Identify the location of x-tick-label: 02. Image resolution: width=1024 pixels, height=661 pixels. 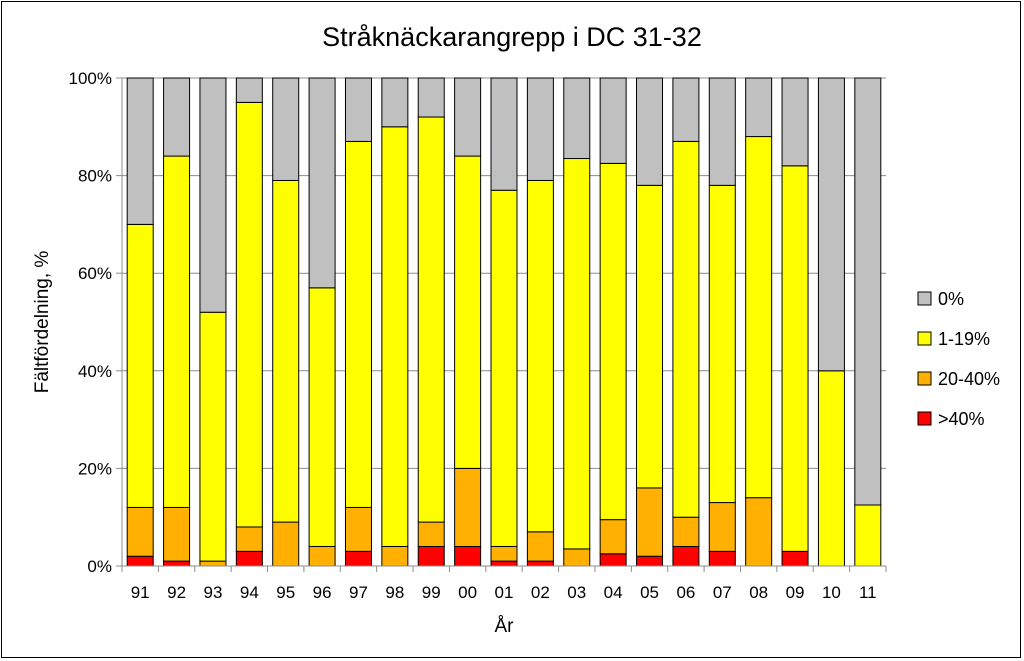
(540, 592).